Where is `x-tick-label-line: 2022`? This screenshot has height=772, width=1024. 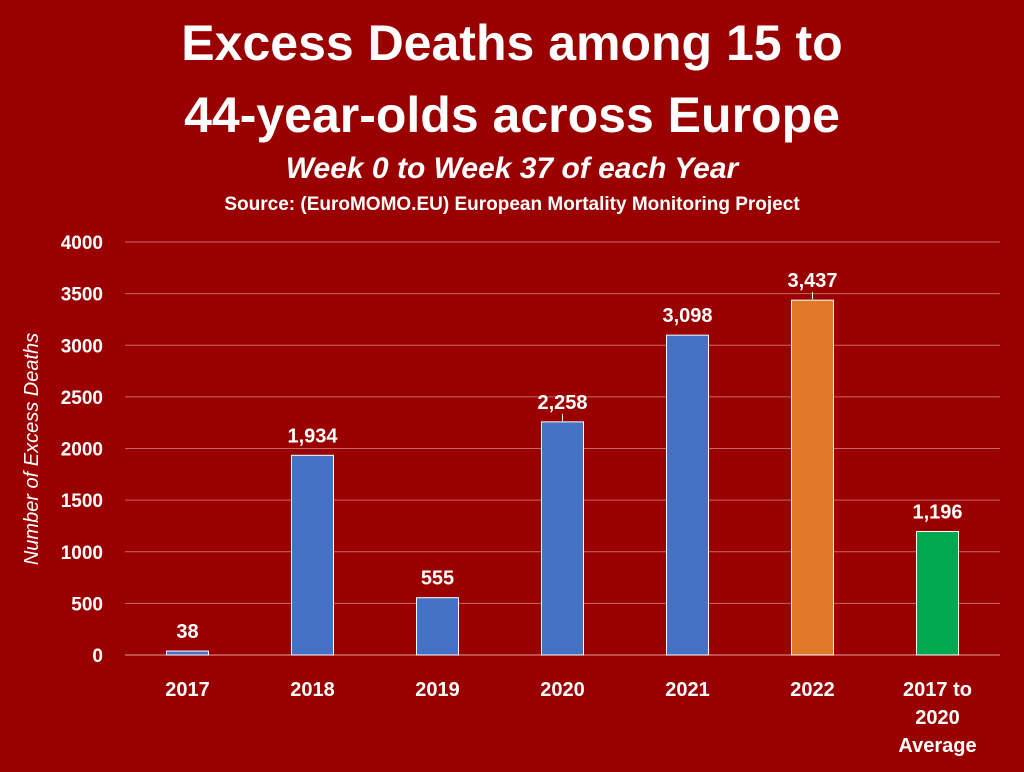
x-tick-label-line: 2022 is located at coordinates (812, 690).